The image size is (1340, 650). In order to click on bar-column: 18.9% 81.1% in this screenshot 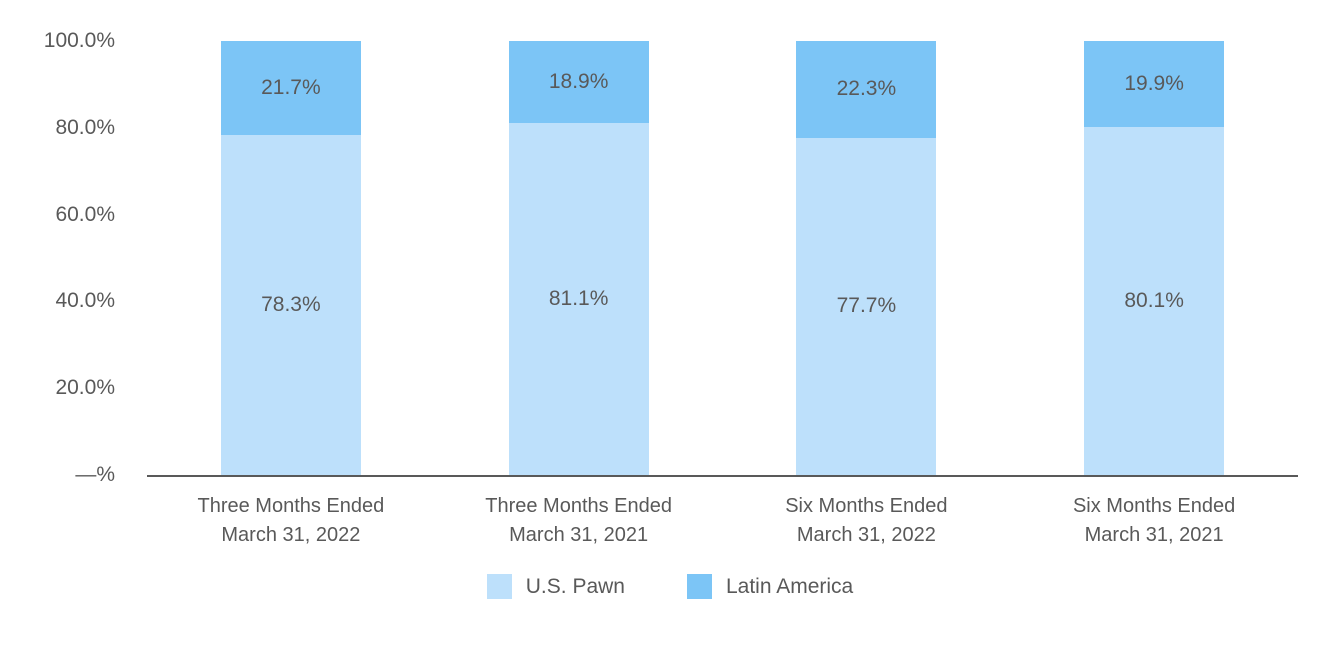, I will do `click(579, 258)`.